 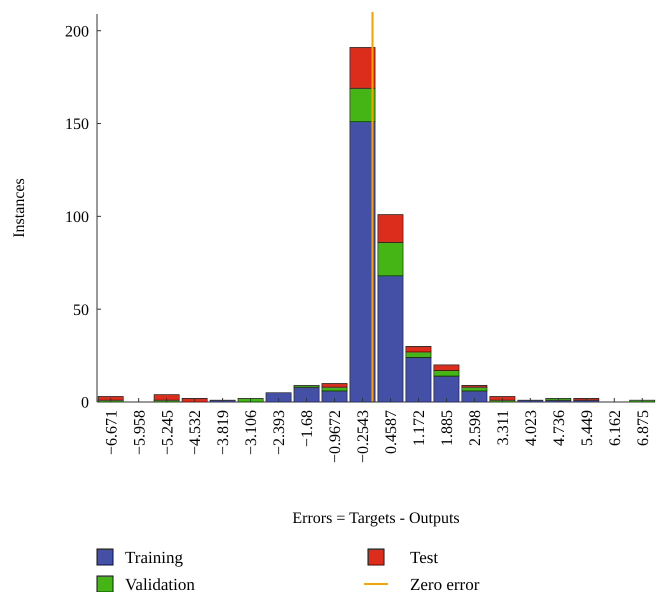 What do you see at coordinates (559, 428) in the screenshot?
I see `x-tick-label: 4.736` at bounding box center [559, 428].